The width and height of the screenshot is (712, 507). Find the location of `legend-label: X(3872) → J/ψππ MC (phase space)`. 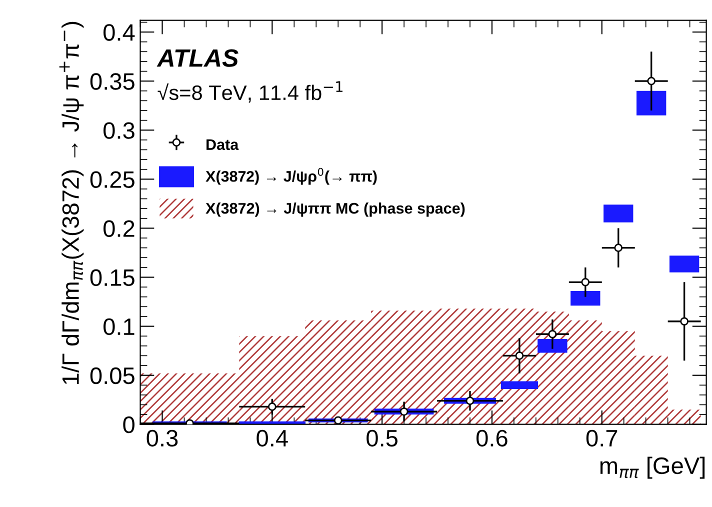

legend-label: X(3872) → J/ψππ MC (phase space) is located at coordinates (335, 209).